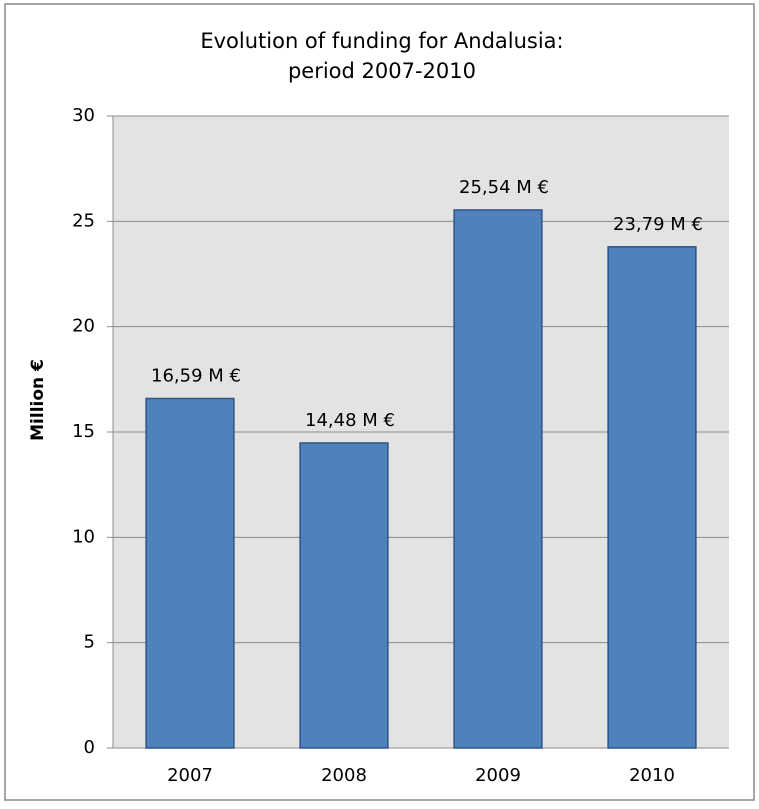 This screenshot has width=759, height=809. What do you see at coordinates (83, 536) in the screenshot?
I see `y-tick-label: 10` at bounding box center [83, 536].